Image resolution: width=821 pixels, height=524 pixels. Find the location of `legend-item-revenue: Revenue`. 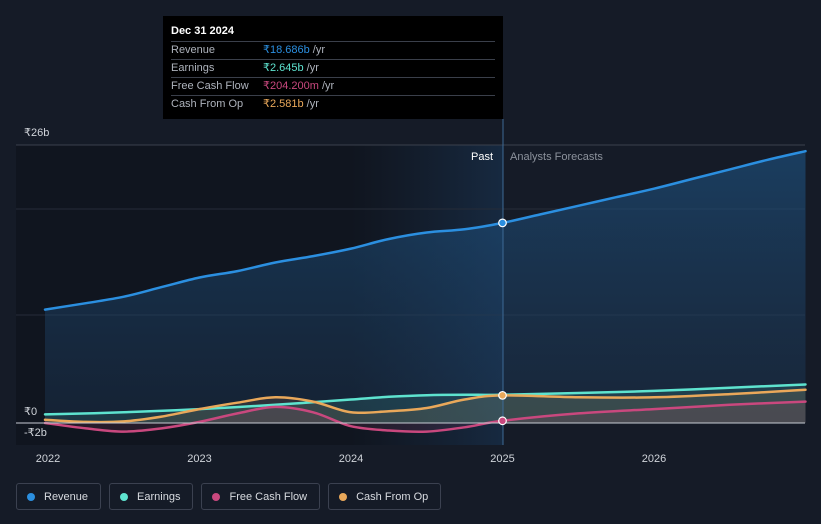

legend-item-revenue: Revenue is located at coordinates (59, 496).